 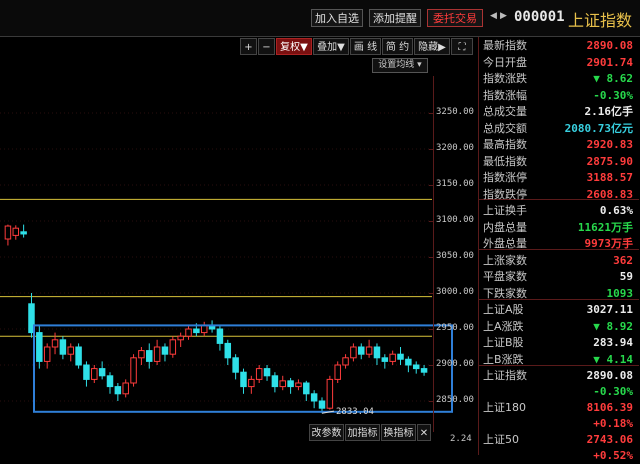 I want to click on quote-value: 1093, so click(x=620, y=293).